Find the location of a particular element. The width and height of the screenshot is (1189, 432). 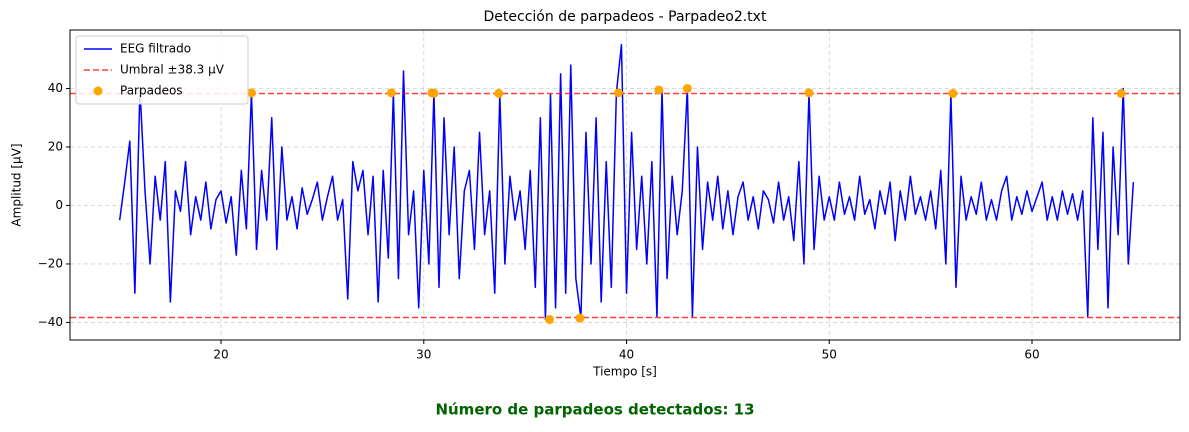

y-tick-label: 0 is located at coordinates (59, 205).